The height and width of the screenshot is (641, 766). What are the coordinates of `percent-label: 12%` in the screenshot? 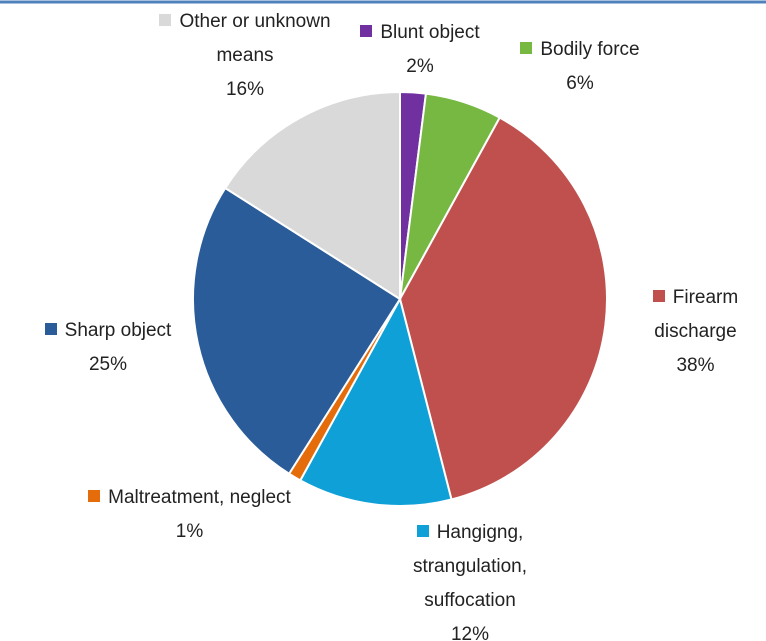 It's located at (470, 632).